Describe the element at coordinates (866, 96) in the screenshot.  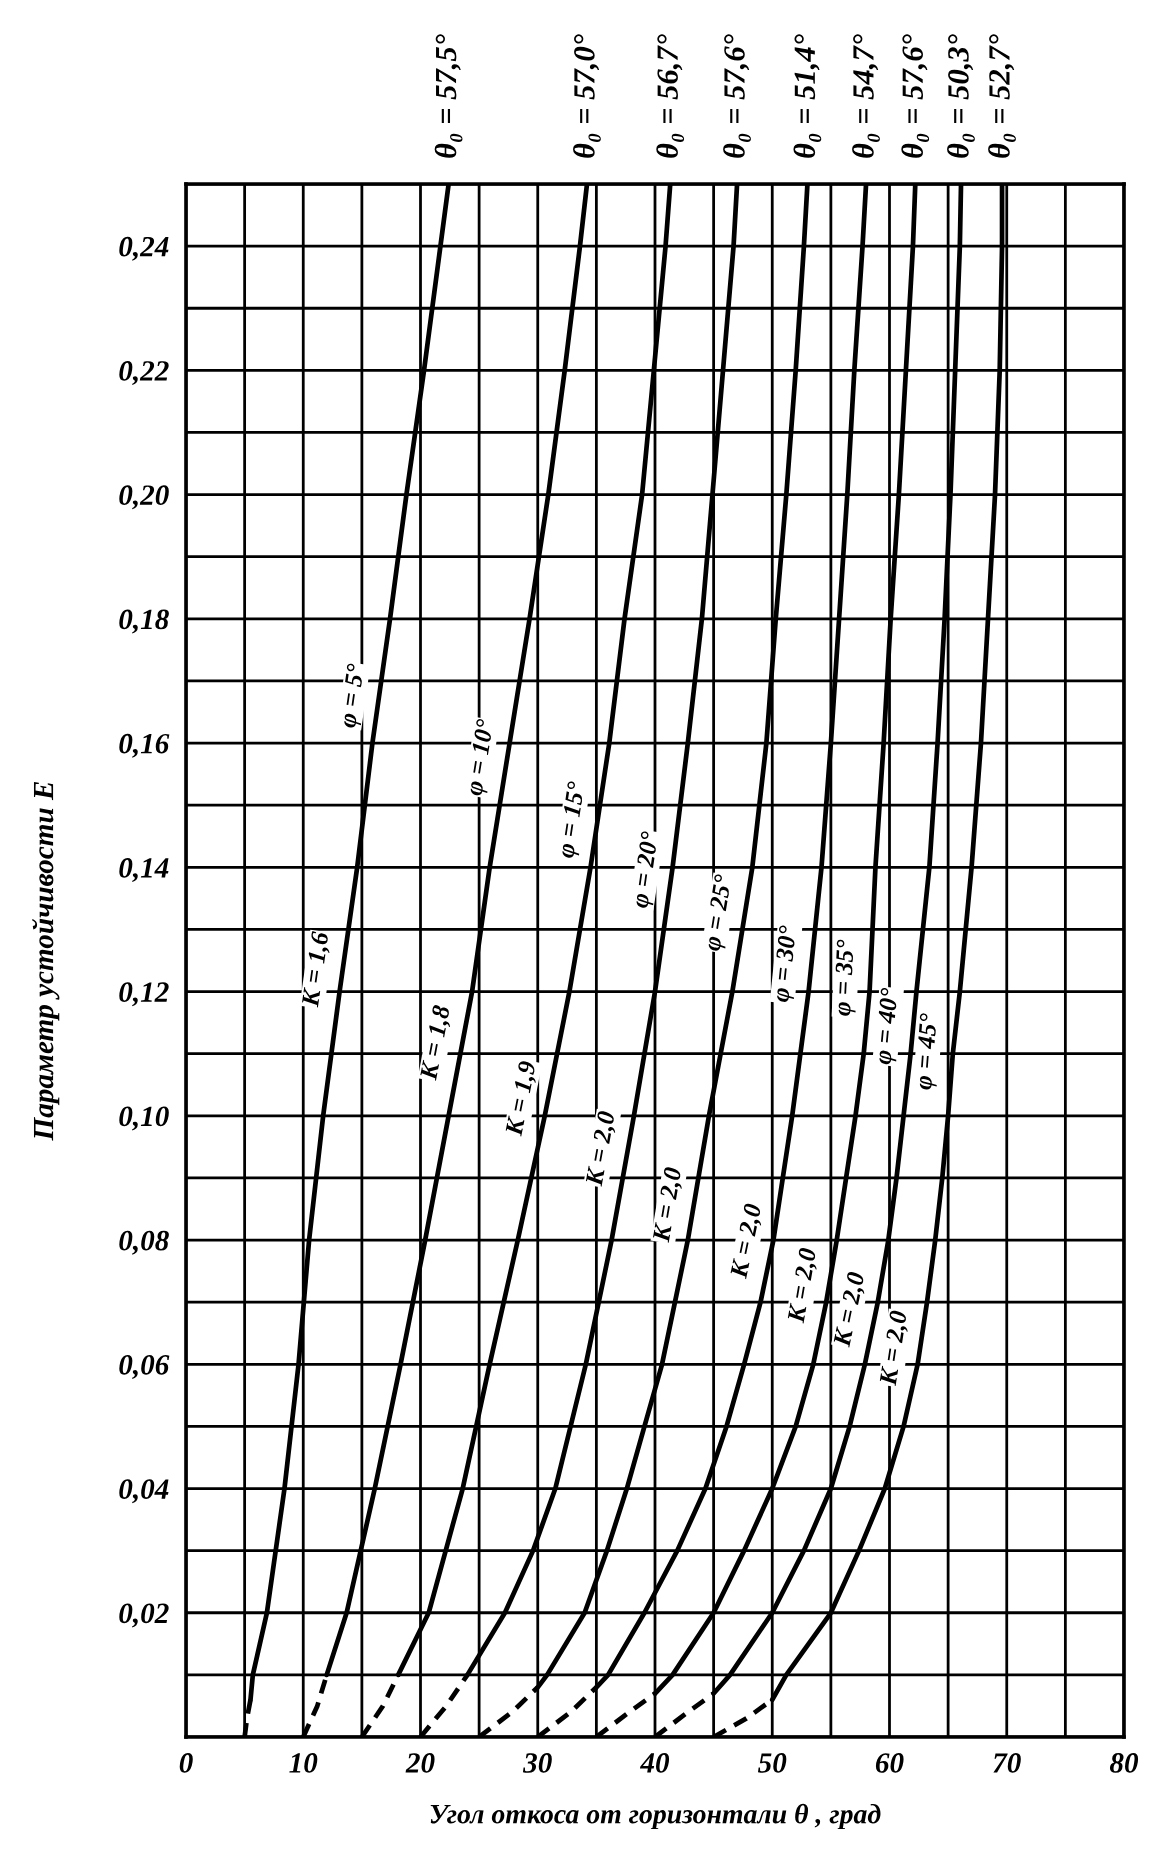
I see `annotation: θ₀ = 54,7°` at that location.